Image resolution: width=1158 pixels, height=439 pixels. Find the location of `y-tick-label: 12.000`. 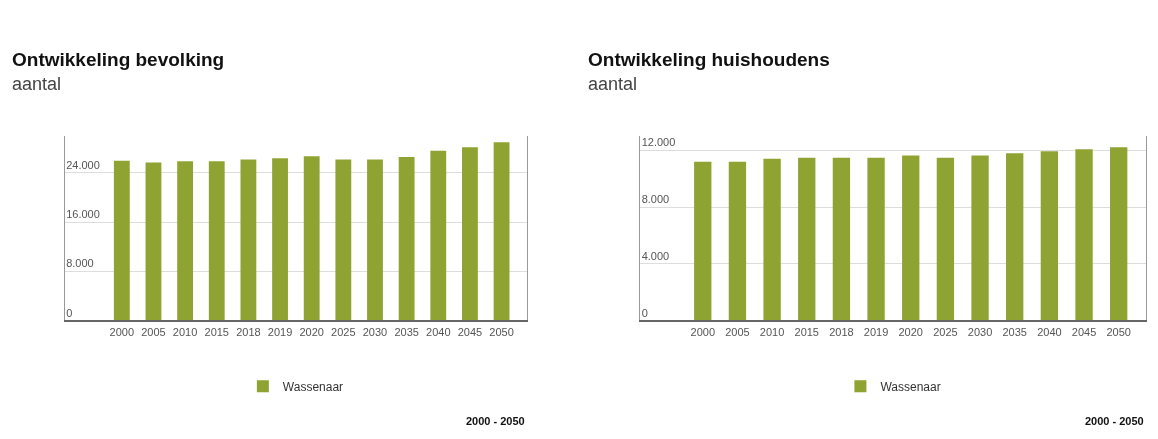

y-tick-label: 12.000 is located at coordinates (658, 142).